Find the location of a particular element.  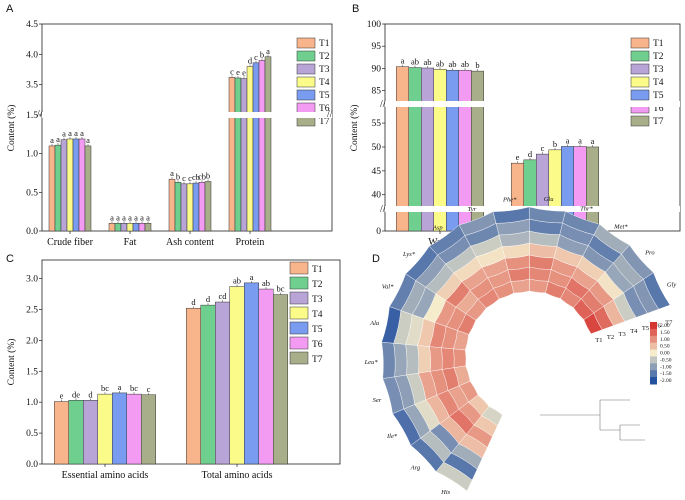

significance-label: b is located at coordinates (477, 65).